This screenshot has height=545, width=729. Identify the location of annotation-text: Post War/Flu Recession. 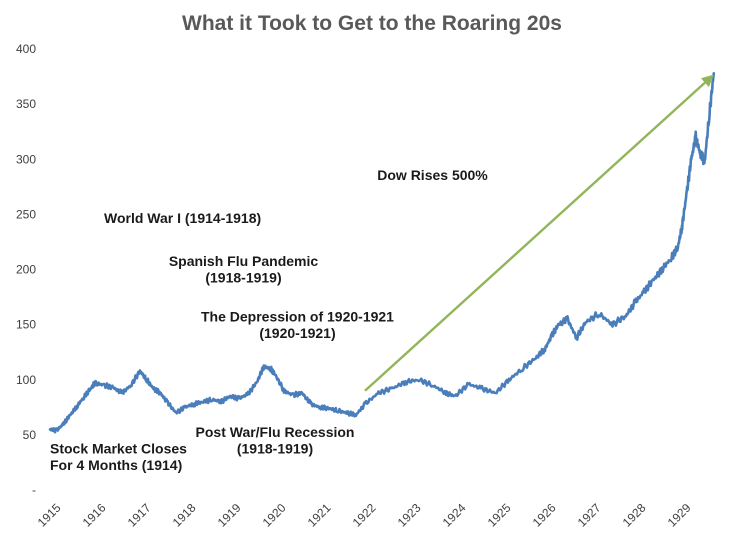
(275, 432).